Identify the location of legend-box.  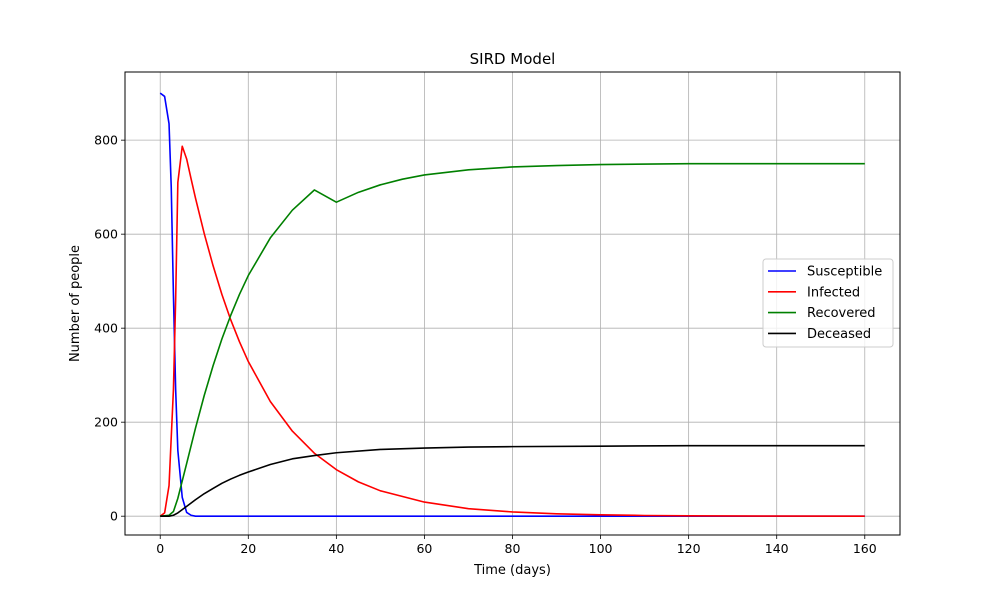
(828, 303).